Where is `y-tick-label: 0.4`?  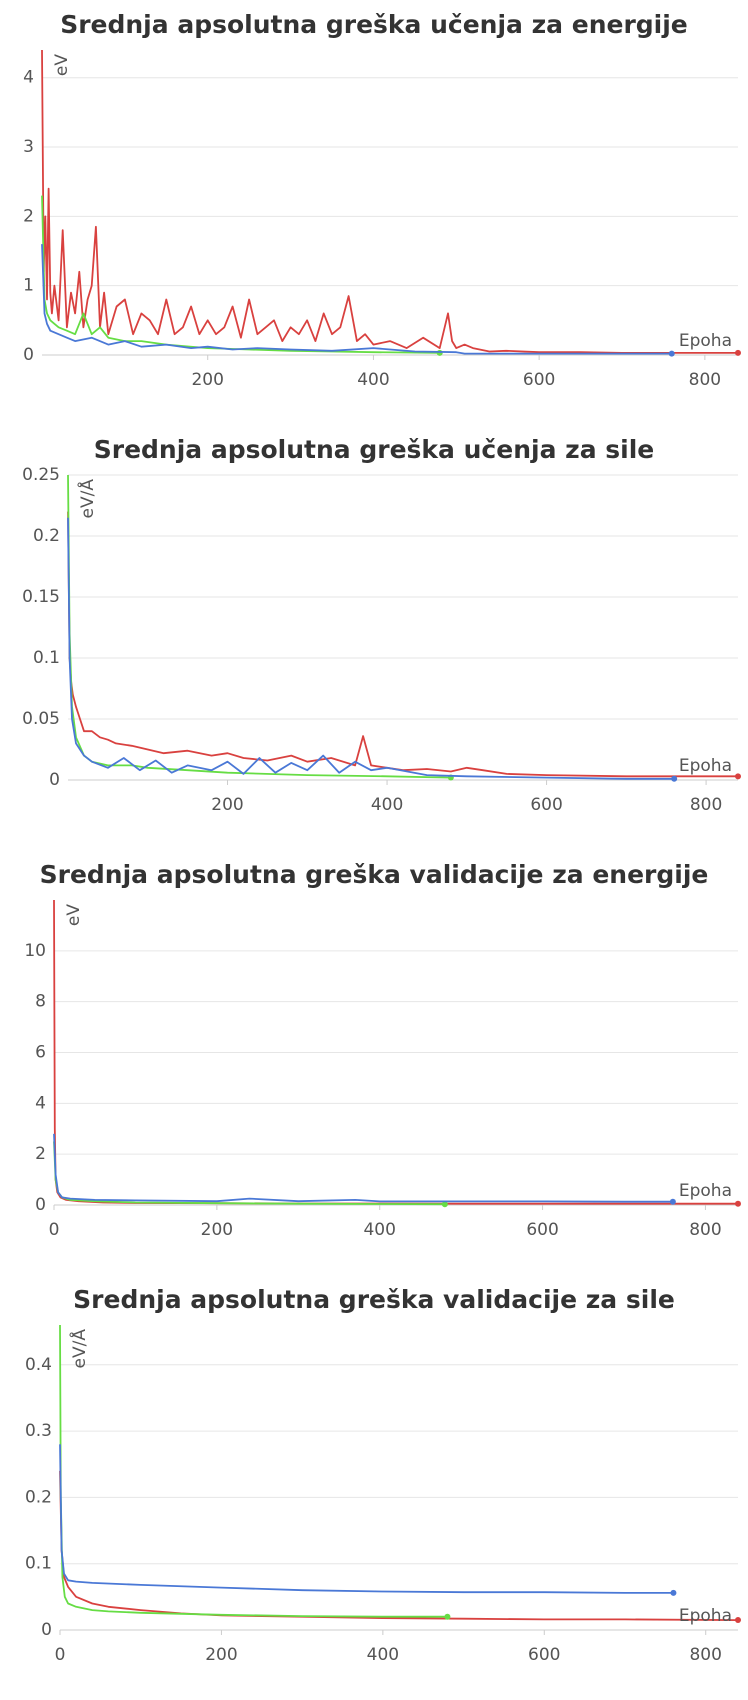
y-tick-label: 0.4 is located at coordinates (38, 1365).